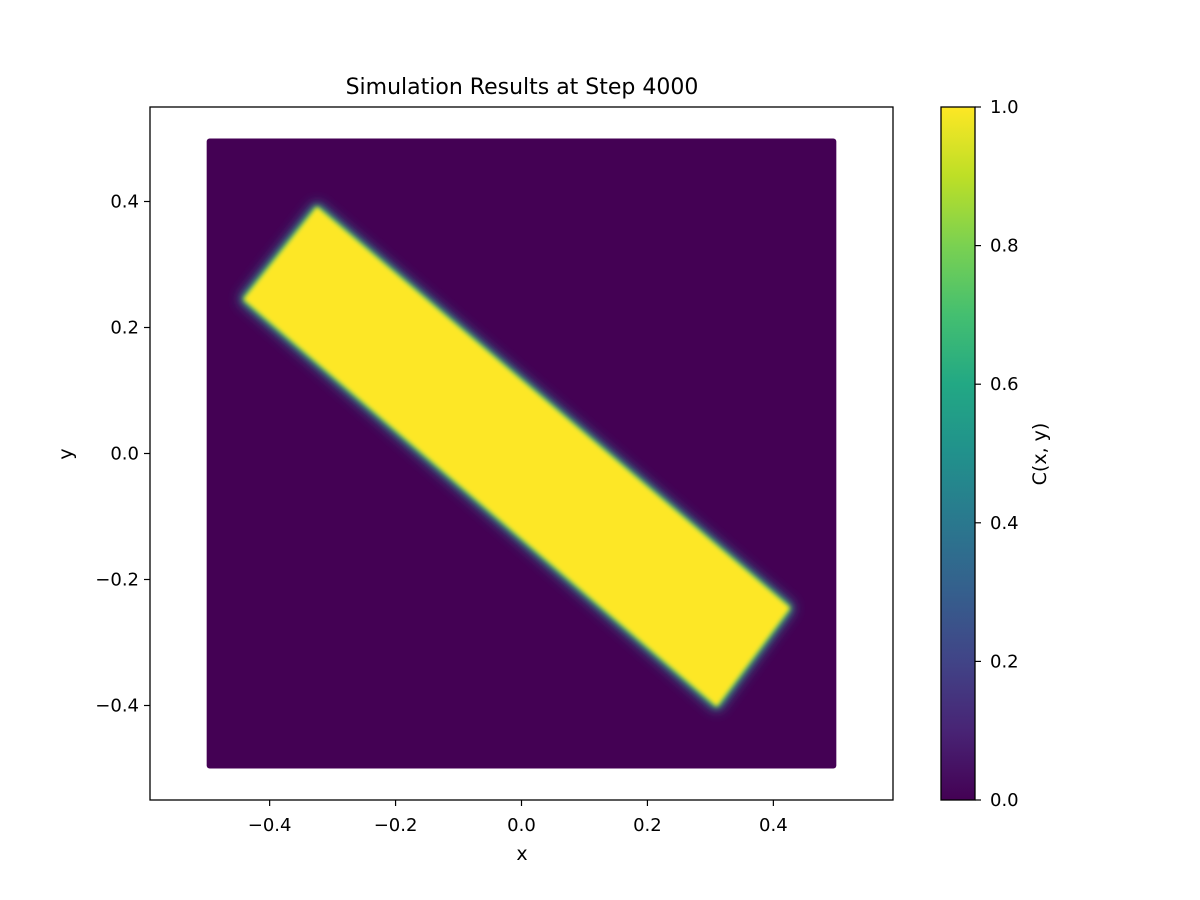  Describe the element at coordinates (773, 825) in the screenshot. I see `x-tick-label: 0.4` at that location.